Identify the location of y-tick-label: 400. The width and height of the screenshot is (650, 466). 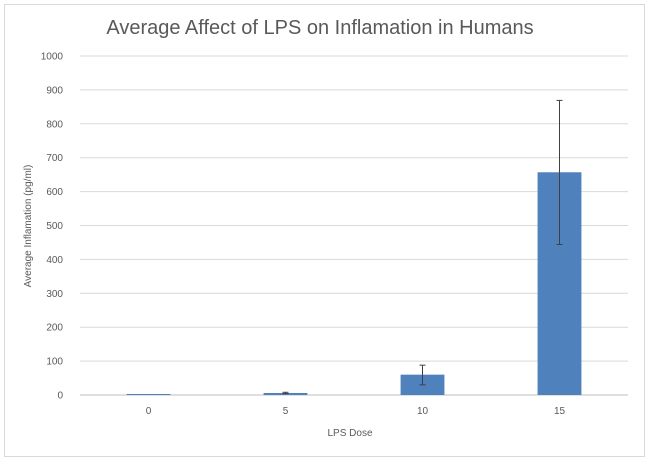
(54, 260).